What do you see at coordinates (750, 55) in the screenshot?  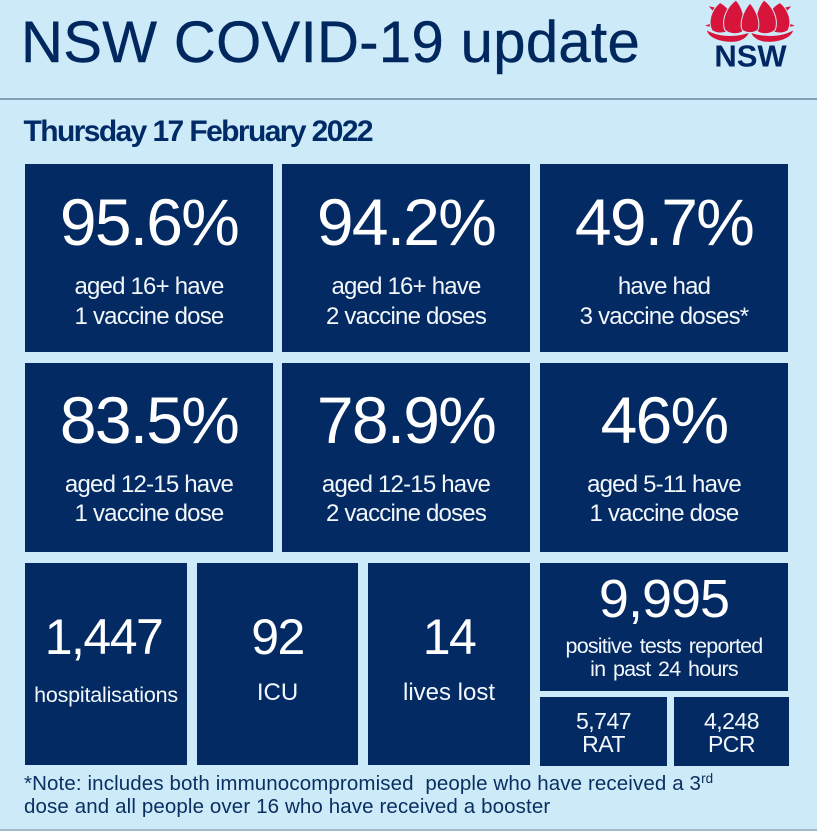 I see `svg-text: NSW` at bounding box center [750, 55].